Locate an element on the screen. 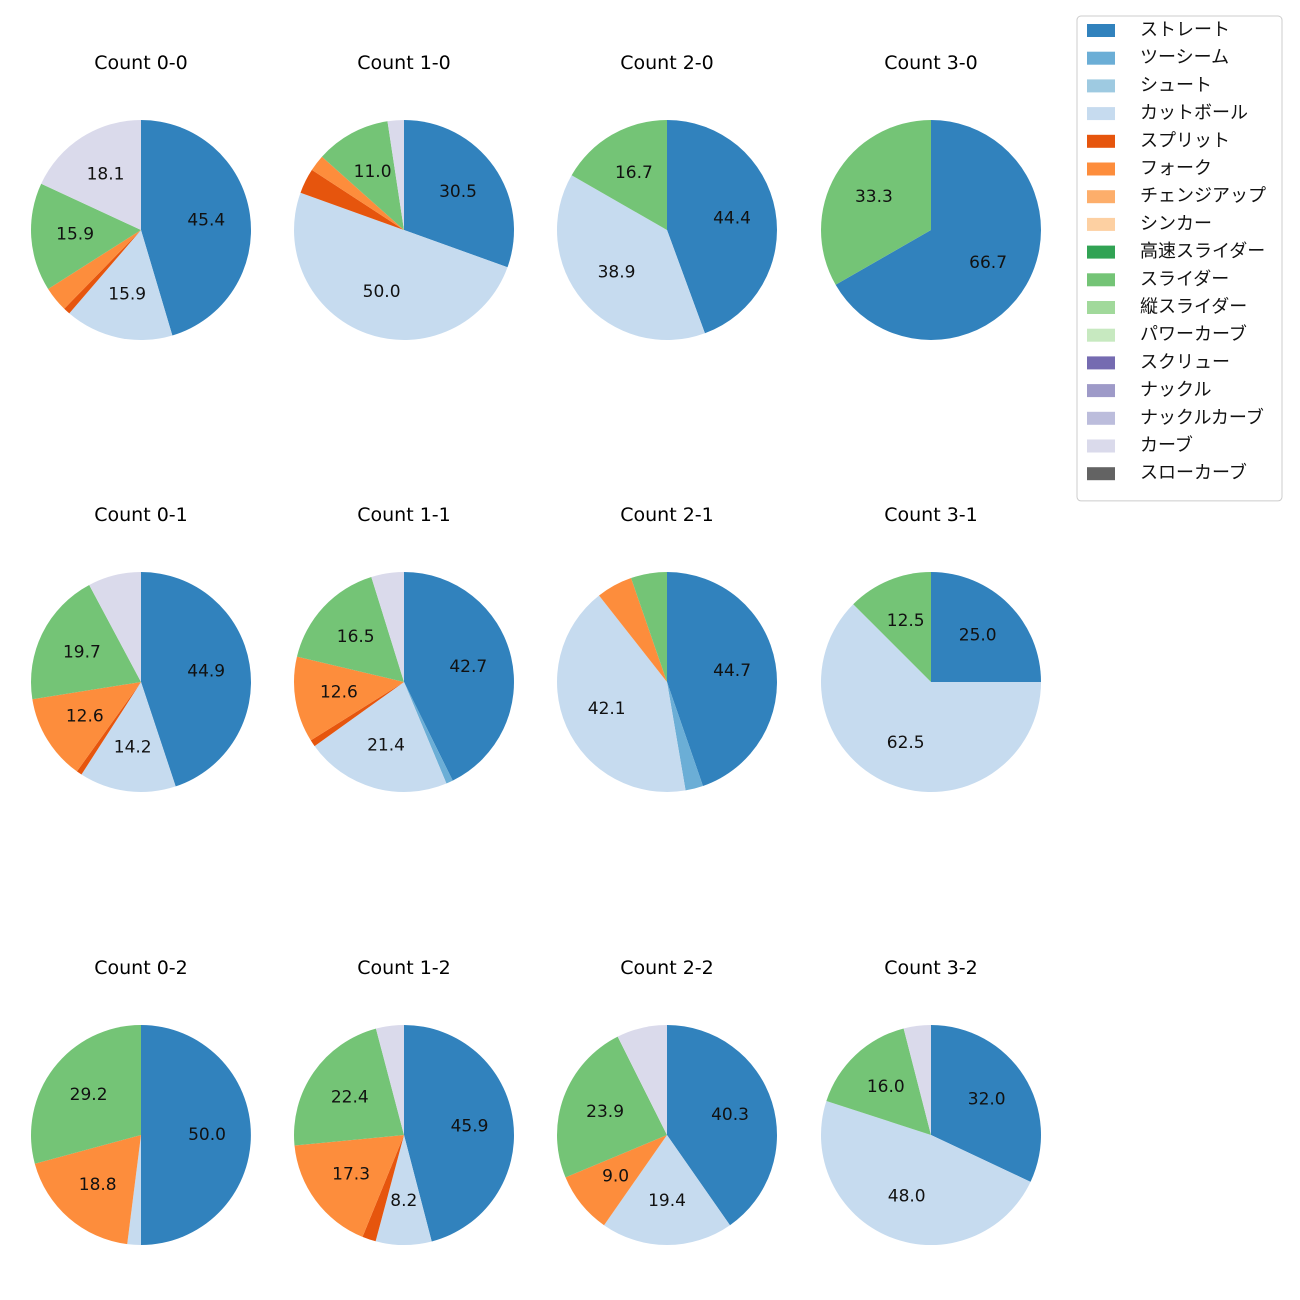  pie-slice-label: 62.5 is located at coordinates (906, 743).